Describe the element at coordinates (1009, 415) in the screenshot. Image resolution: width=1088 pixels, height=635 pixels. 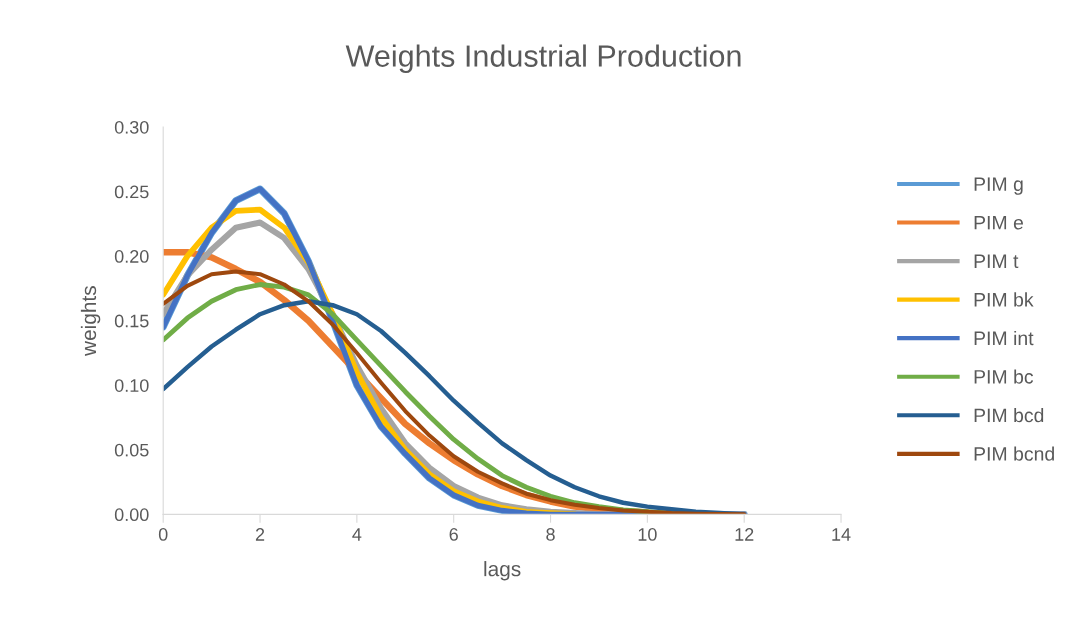
I see `legend-label: PIM bcd` at that location.